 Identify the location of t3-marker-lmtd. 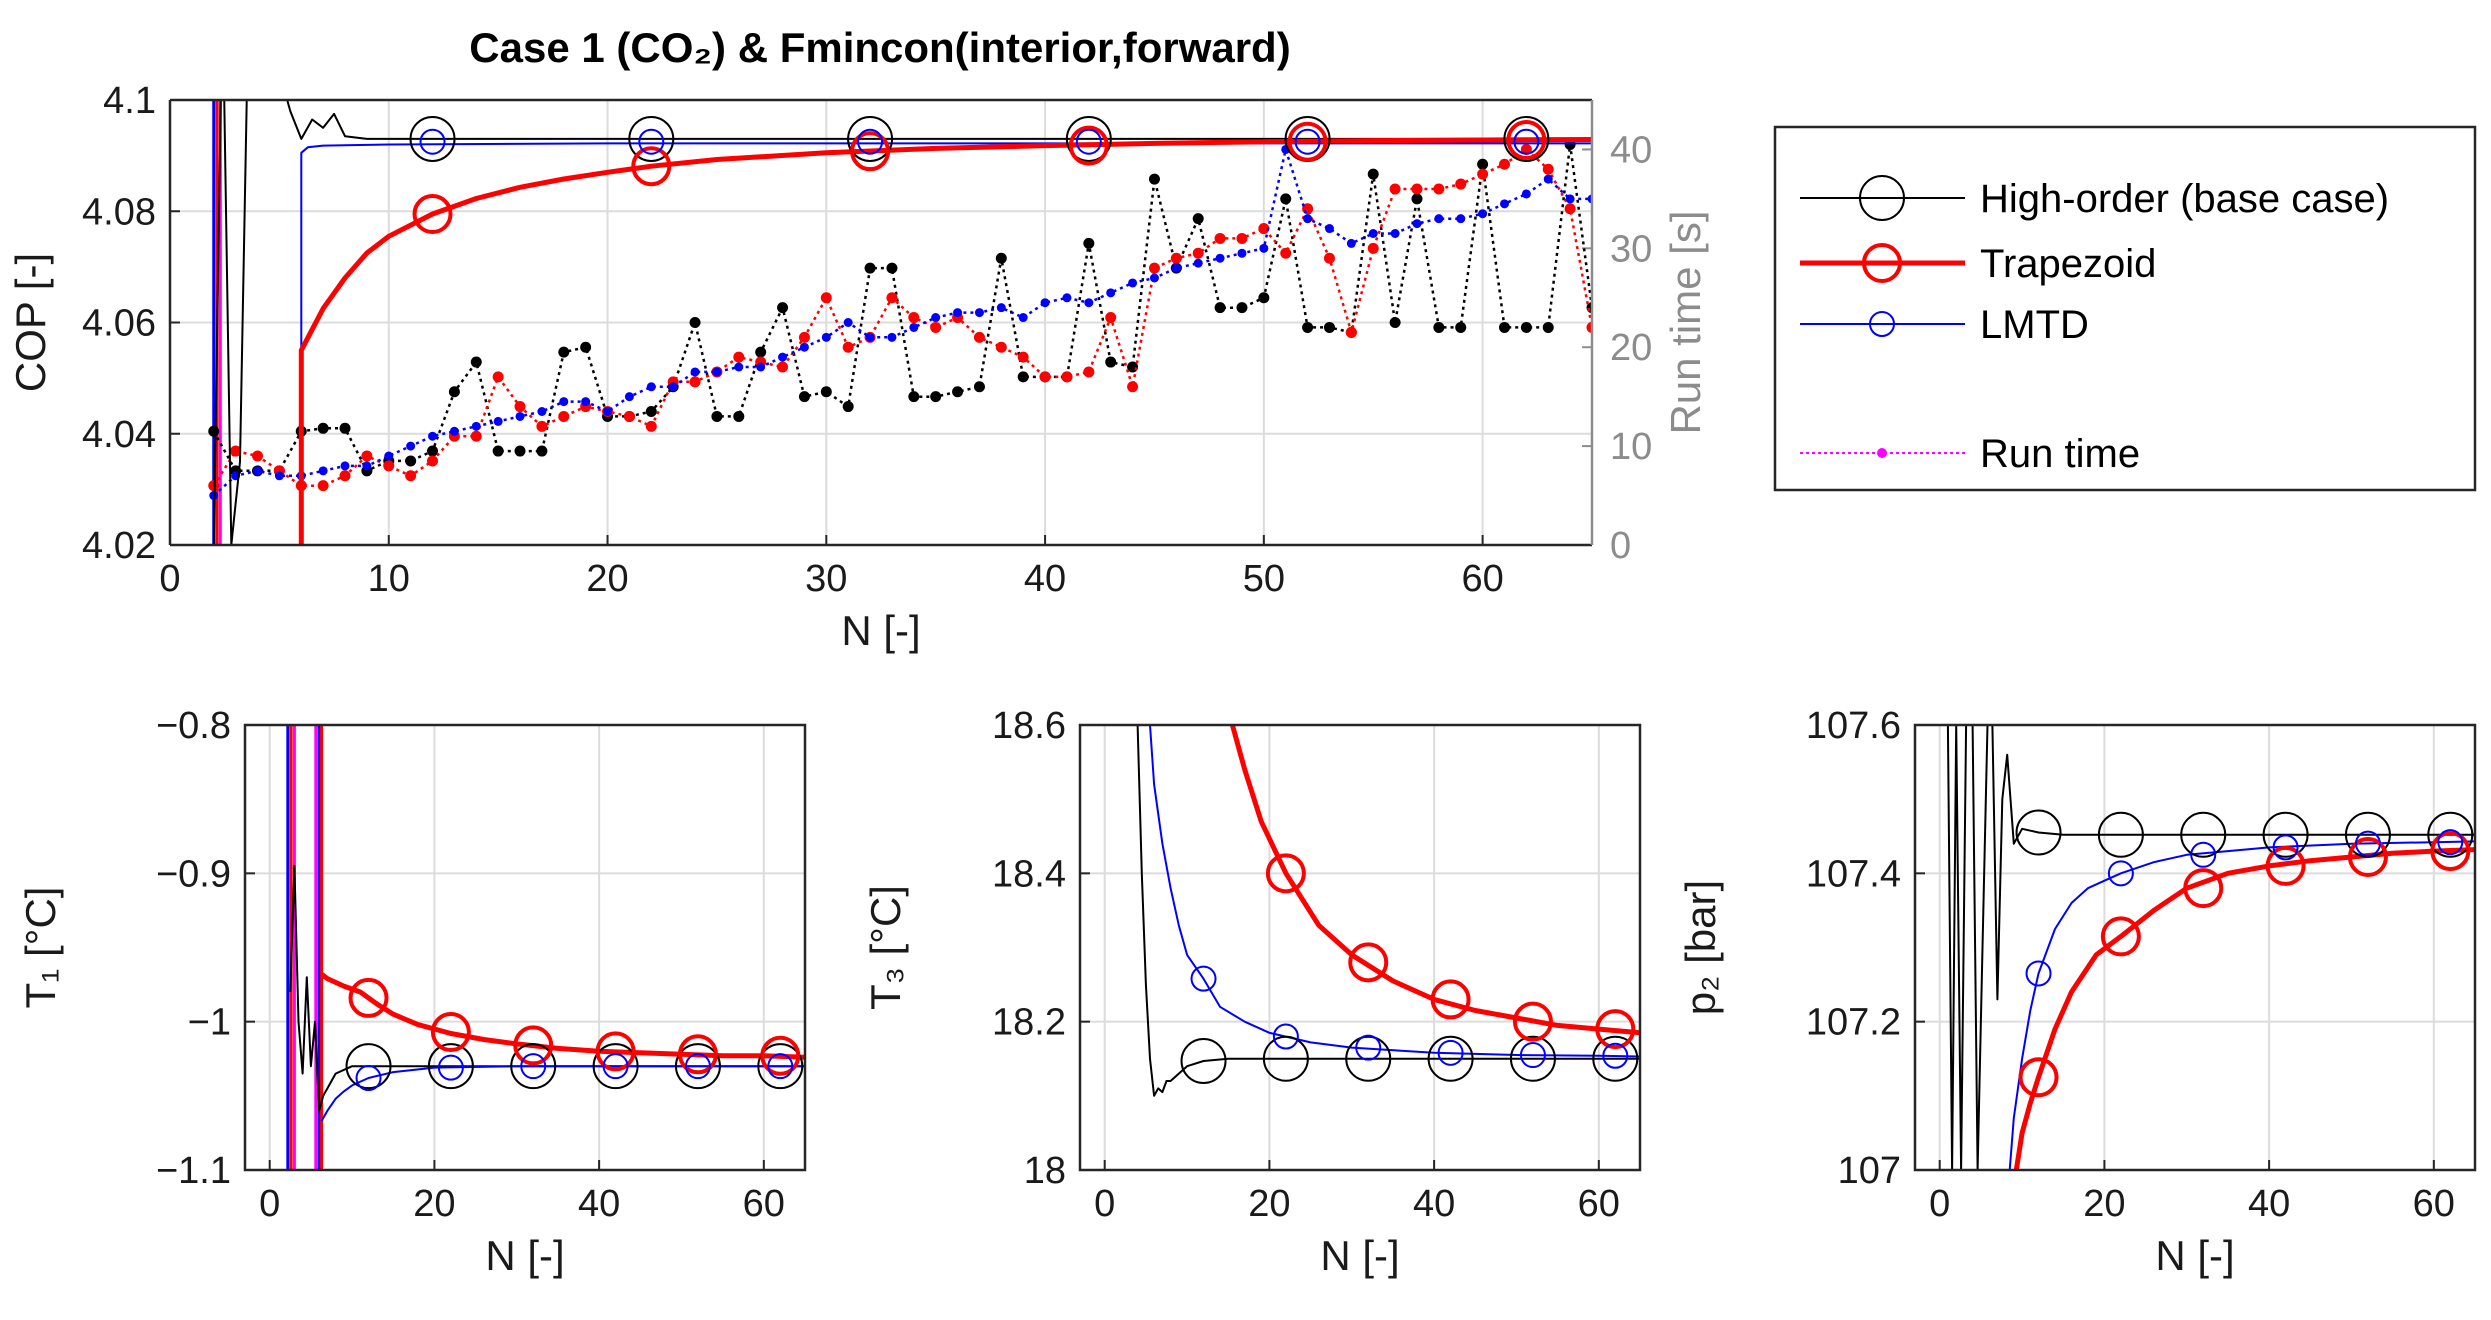
(1203, 978).